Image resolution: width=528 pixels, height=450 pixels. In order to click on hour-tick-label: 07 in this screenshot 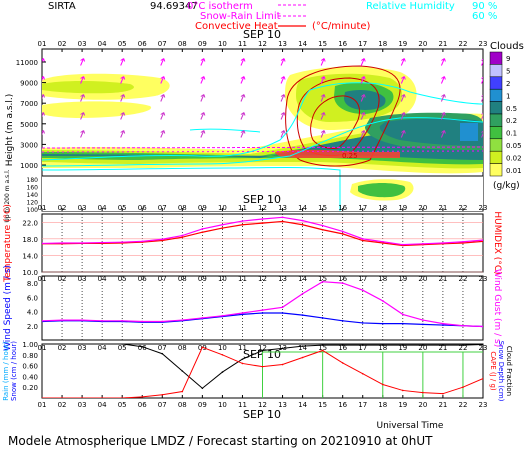, I will do `click(162, 348)`.